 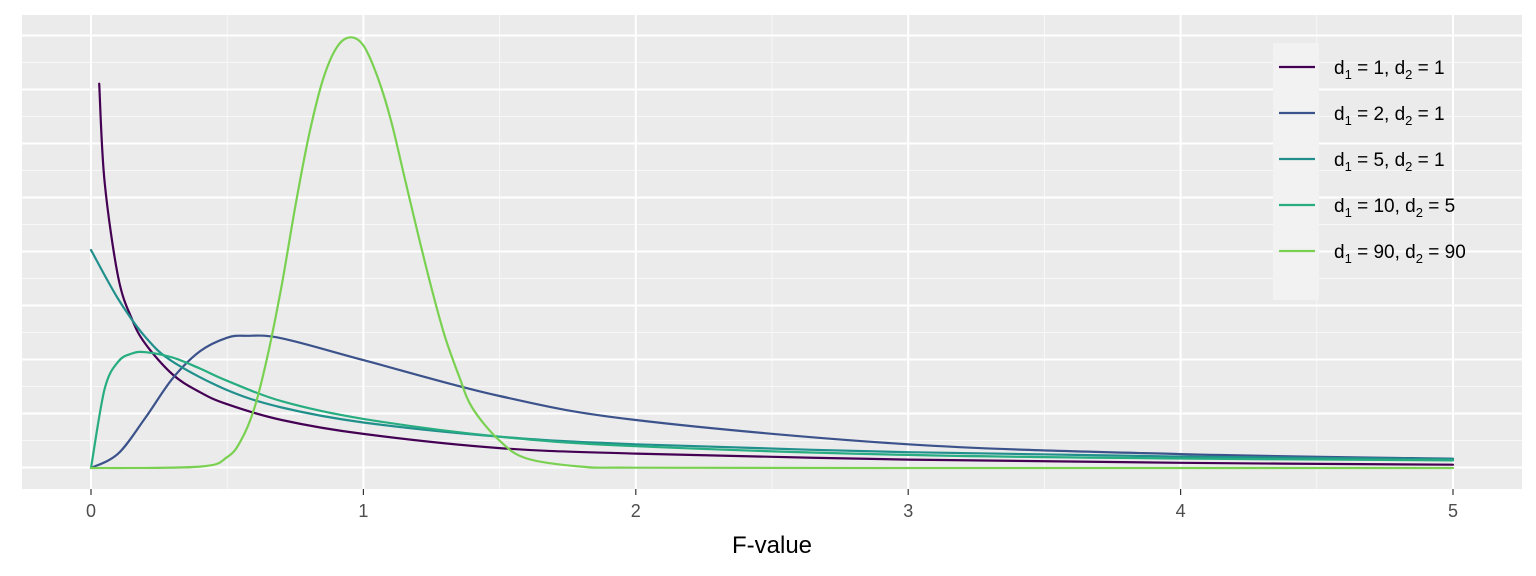 I want to click on x-axis-title: F-value, so click(x=772, y=545).